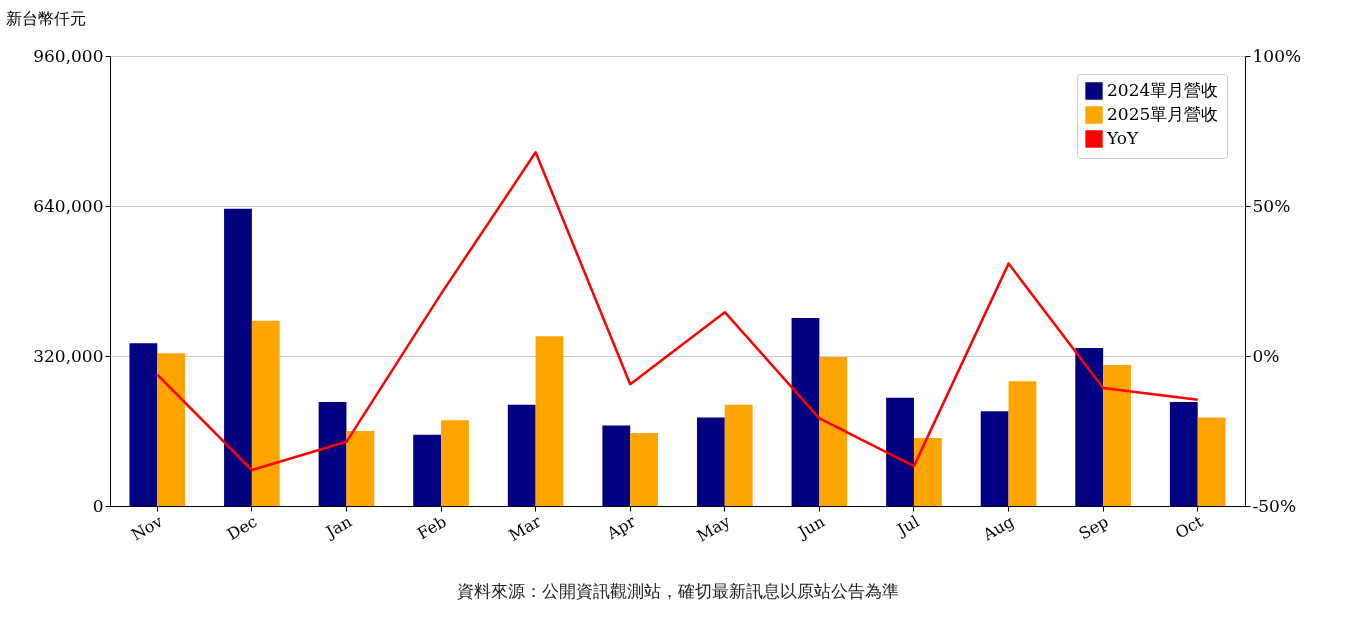 This screenshot has height=638, width=1350. What do you see at coordinates (432, 527) in the screenshot?
I see `x-tick-label: Feb` at bounding box center [432, 527].